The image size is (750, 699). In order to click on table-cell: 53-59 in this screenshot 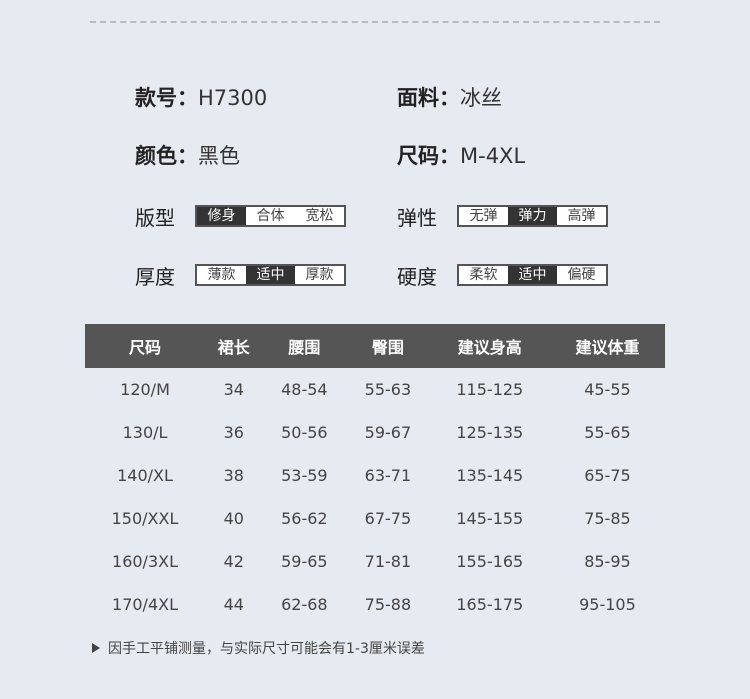, I will do `click(304, 475)`.